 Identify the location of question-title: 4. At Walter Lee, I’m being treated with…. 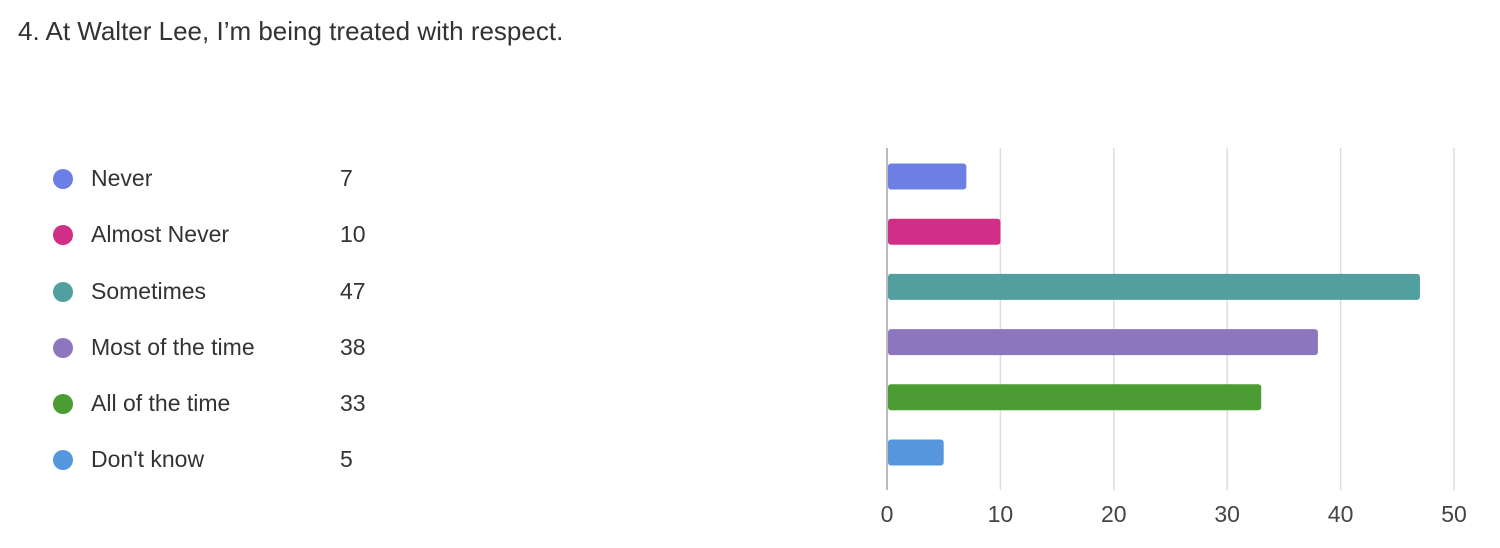
(291, 31).